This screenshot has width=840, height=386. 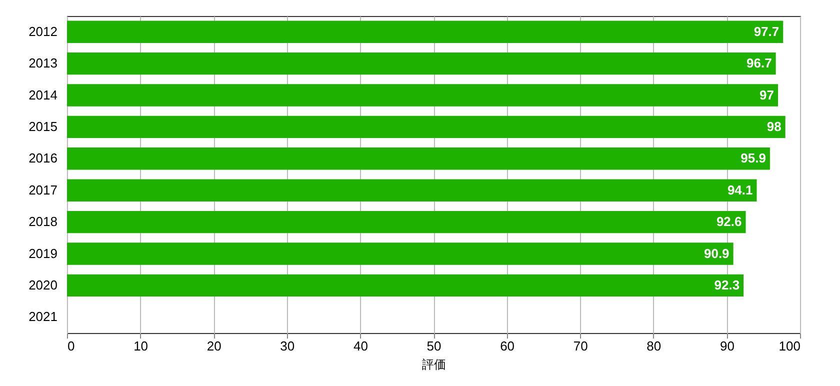 What do you see at coordinates (43, 222) in the screenshot?
I see `y-tick-label: 2018` at bounding box center [43, 222].